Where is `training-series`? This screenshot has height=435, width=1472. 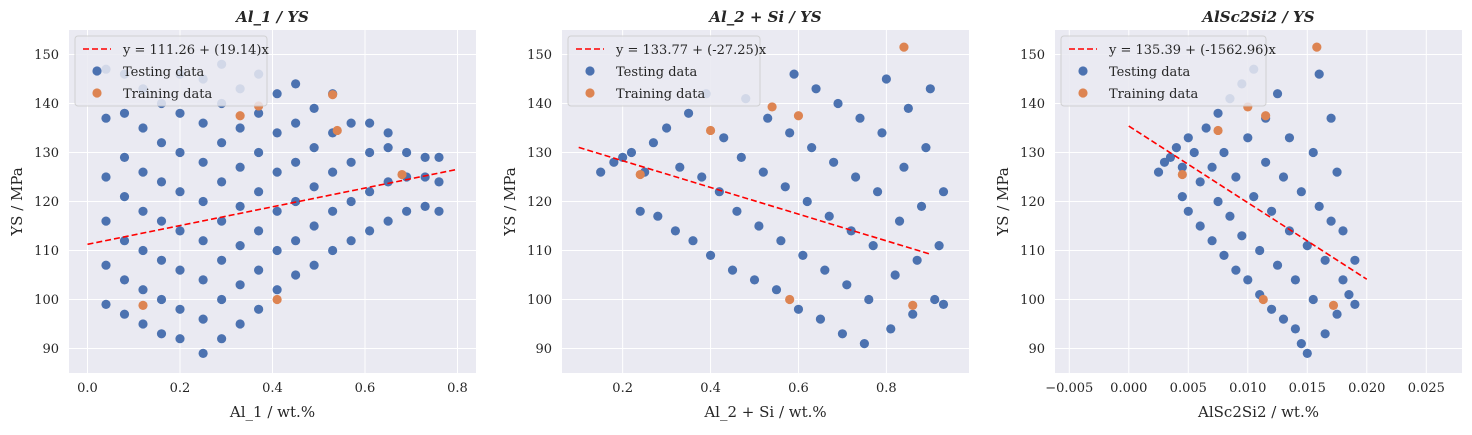 training-series is located at coordinates (776, 176).